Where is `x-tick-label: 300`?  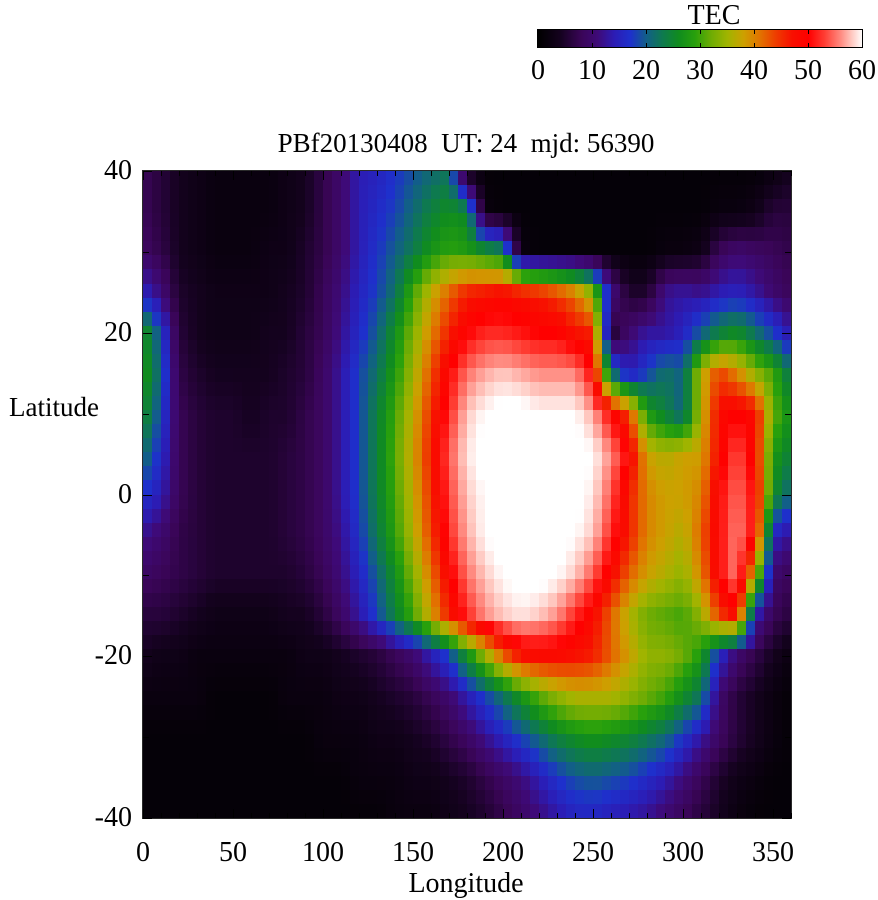 x-tick-label: 300 is located at coordinates (683, 852).